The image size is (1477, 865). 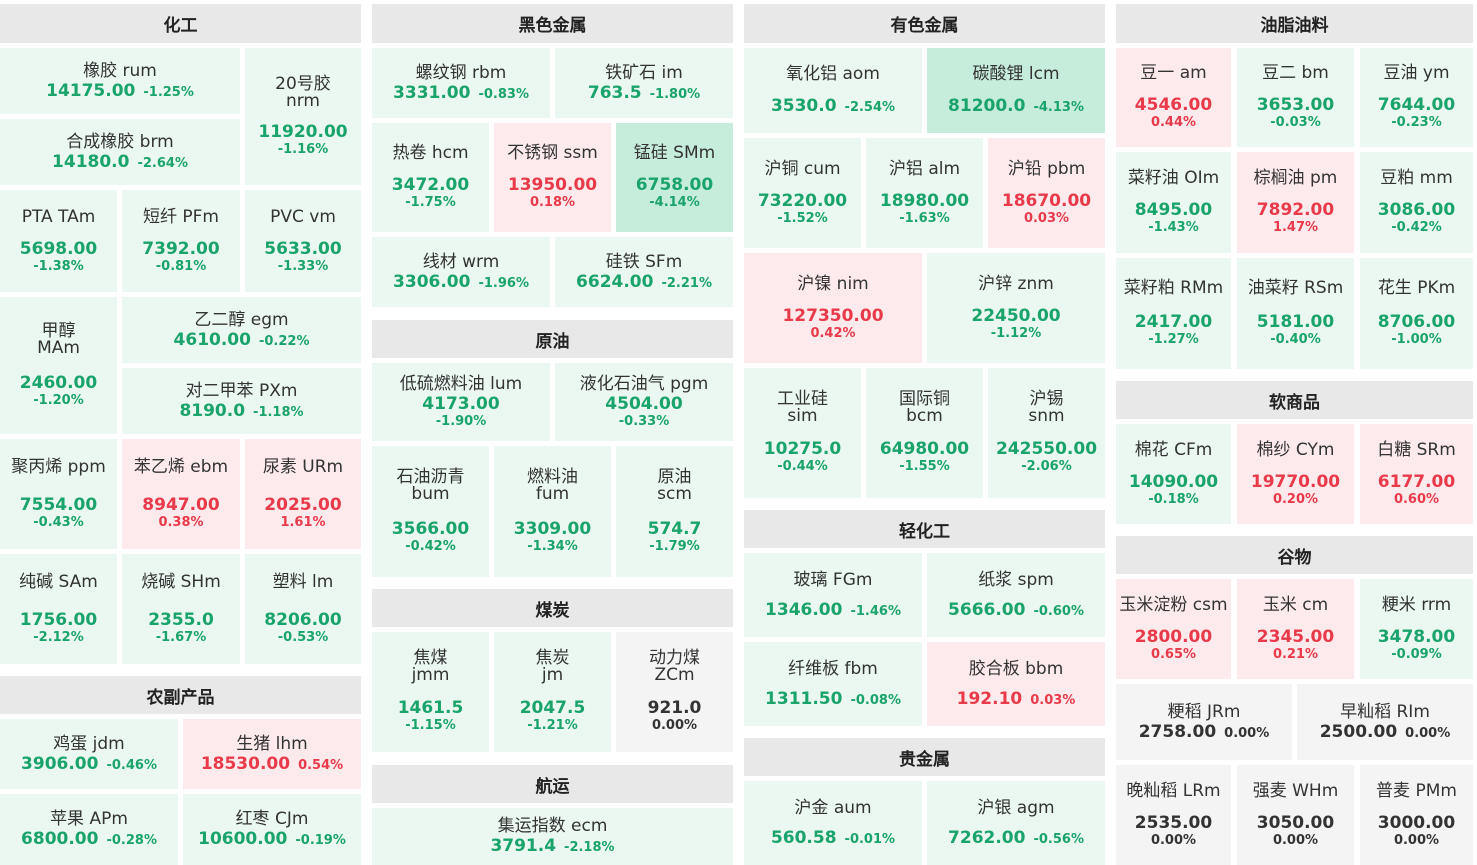 I want to click on tile-csm: 玉米淀粉 csm 2800.00 0.65%, so click(x=1173, y=629).